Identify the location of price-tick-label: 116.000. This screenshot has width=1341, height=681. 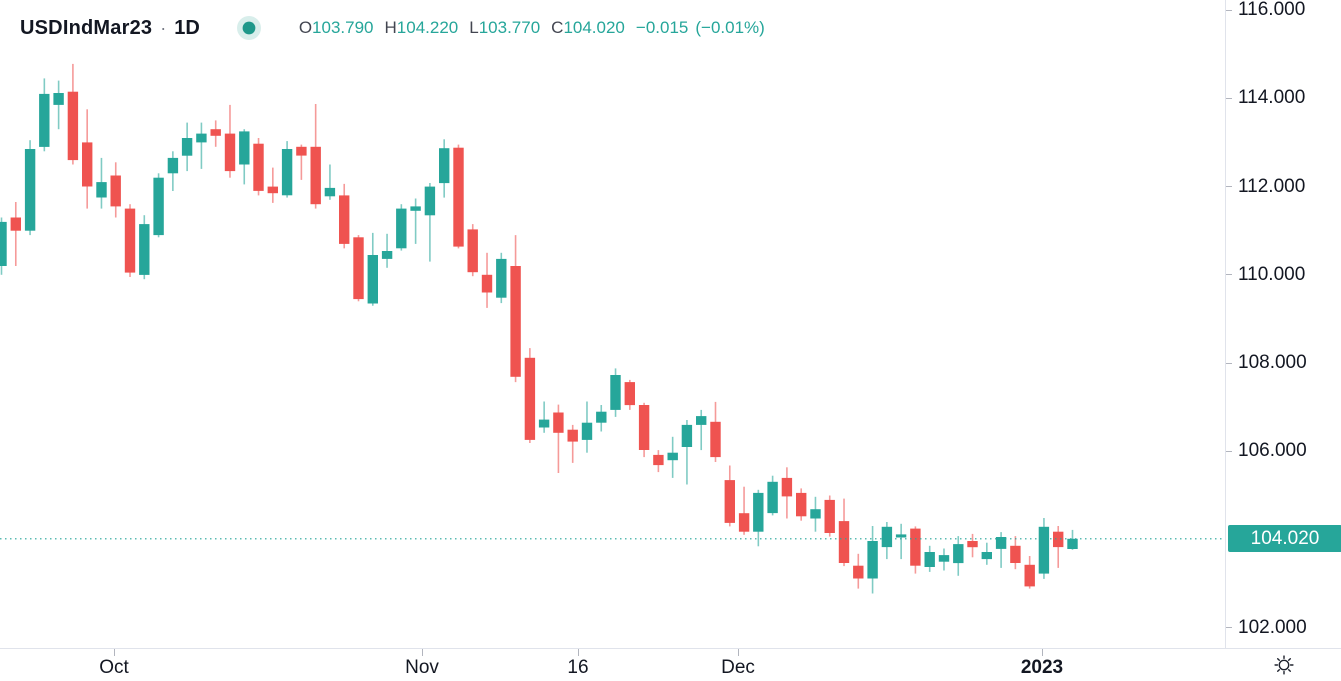
(1272, 10).